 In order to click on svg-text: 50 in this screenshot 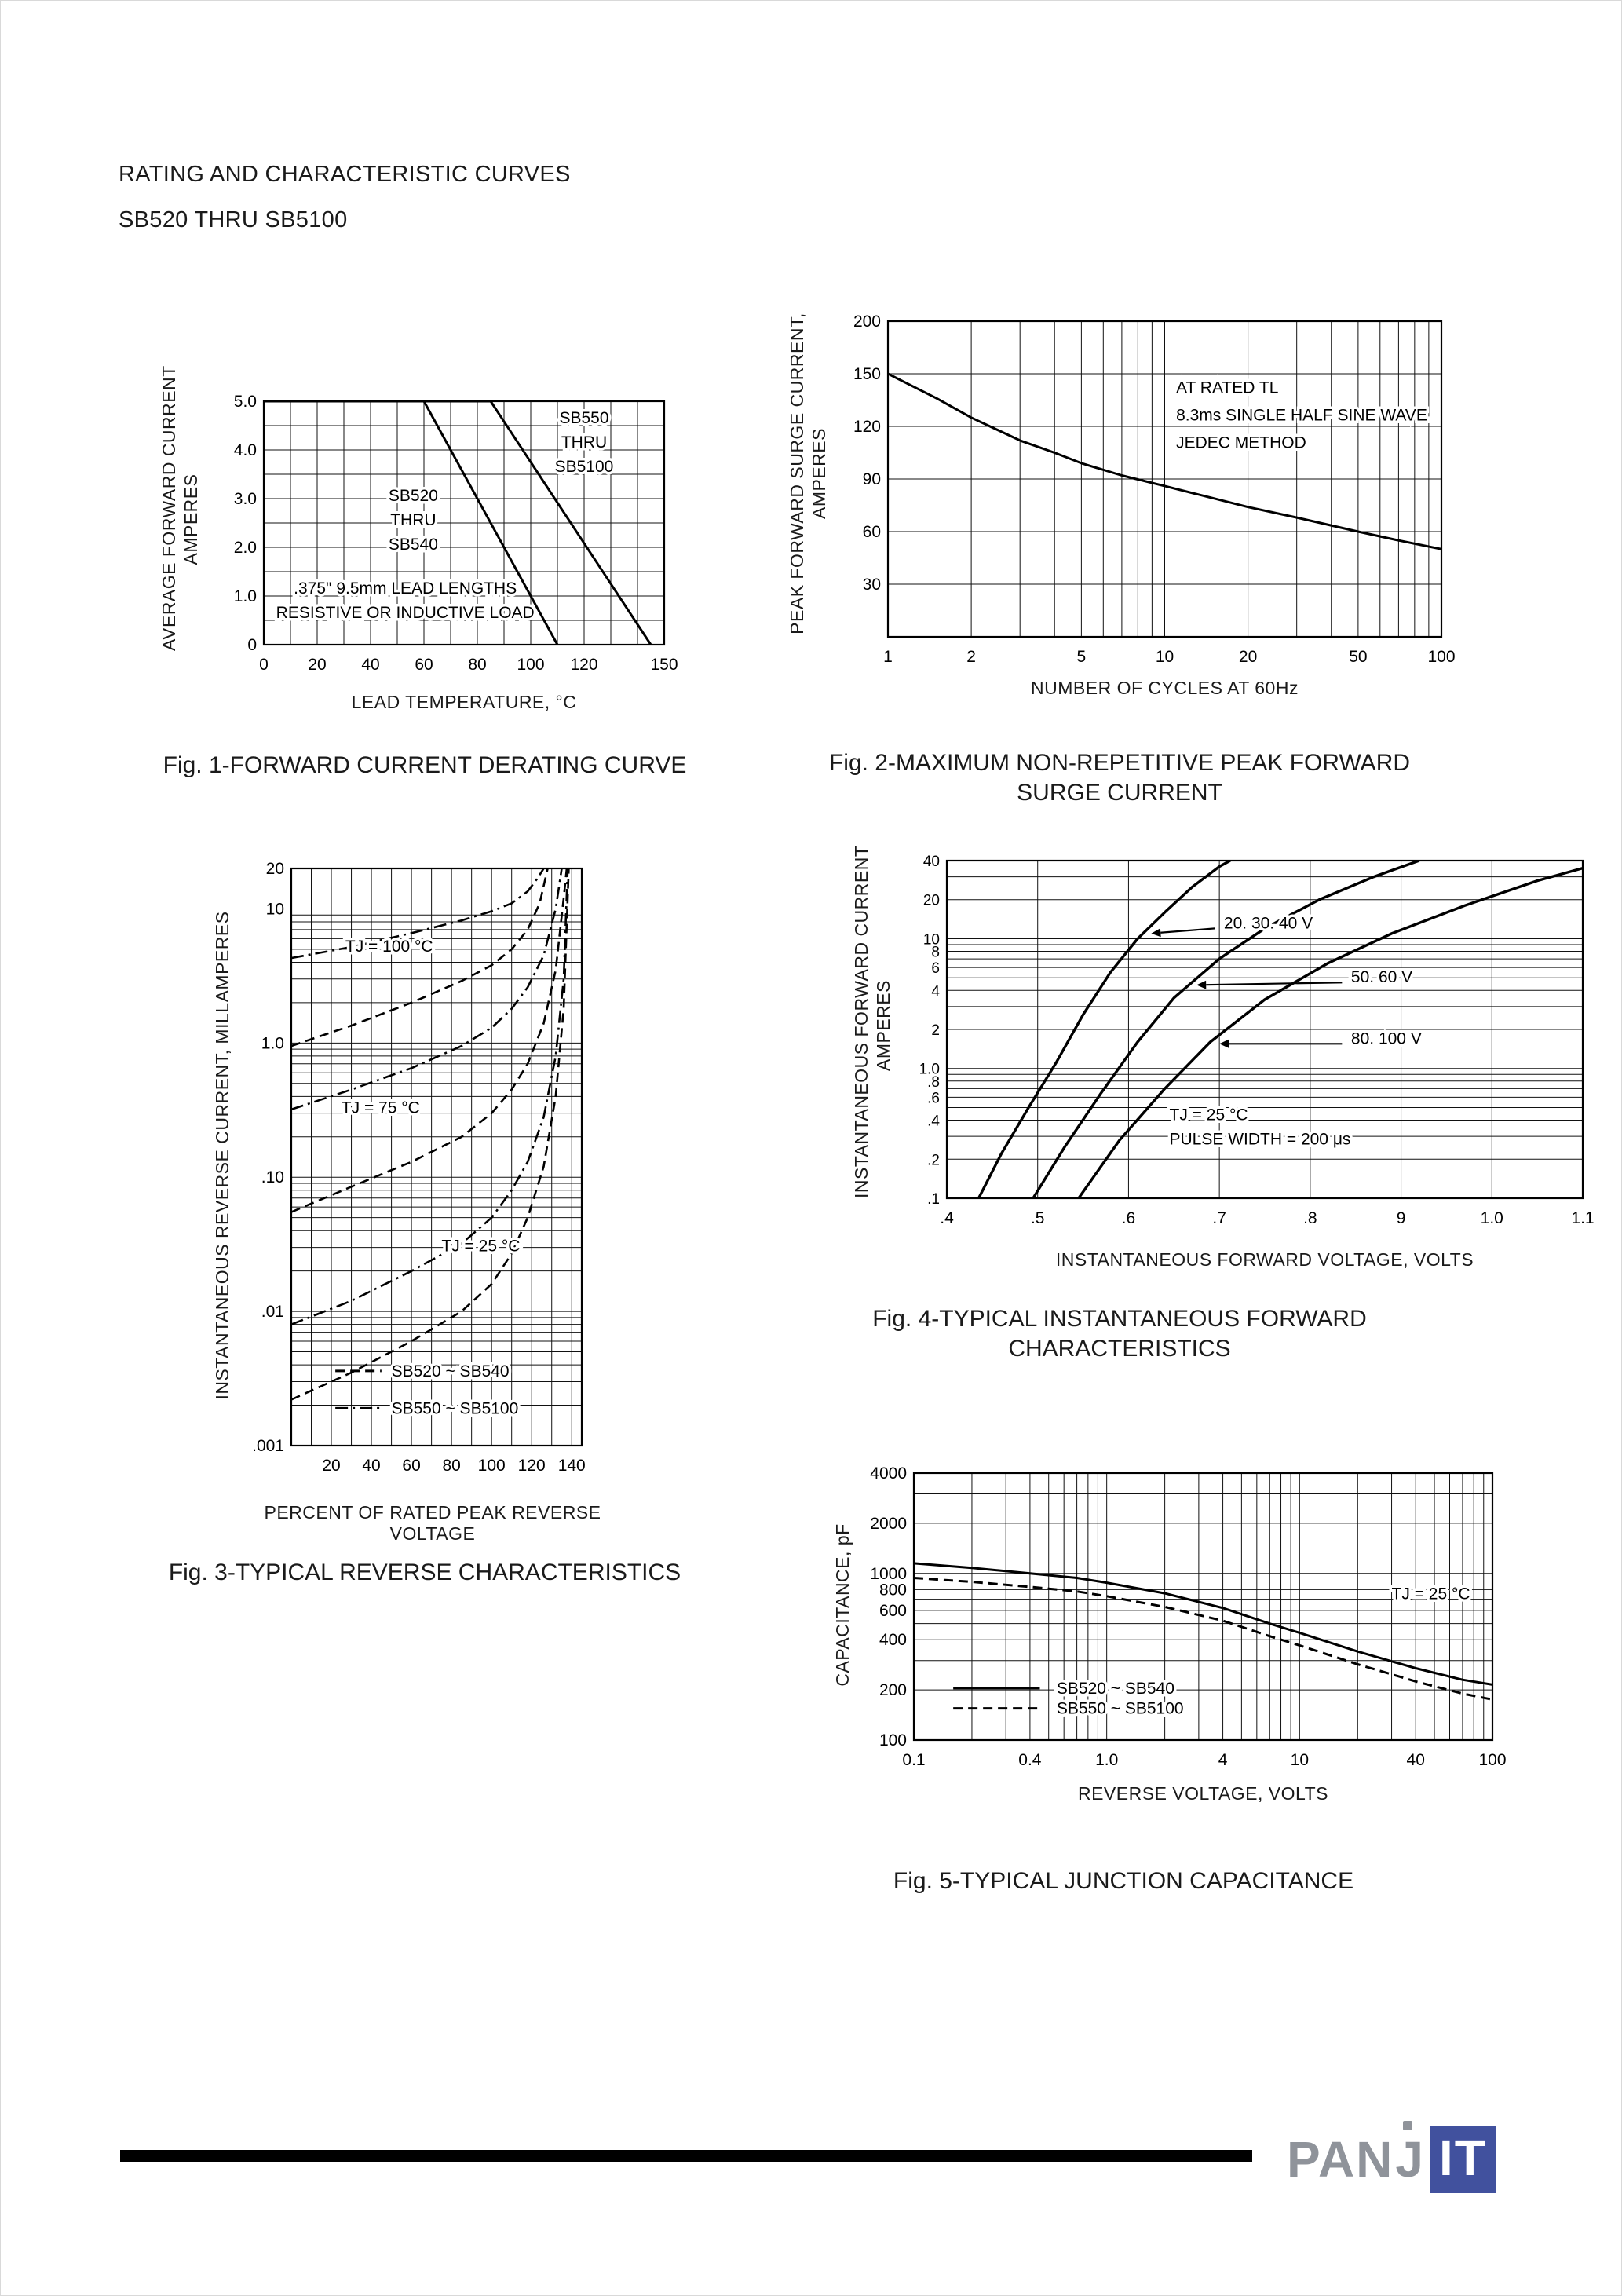, I will do `click(1358, 657)`.